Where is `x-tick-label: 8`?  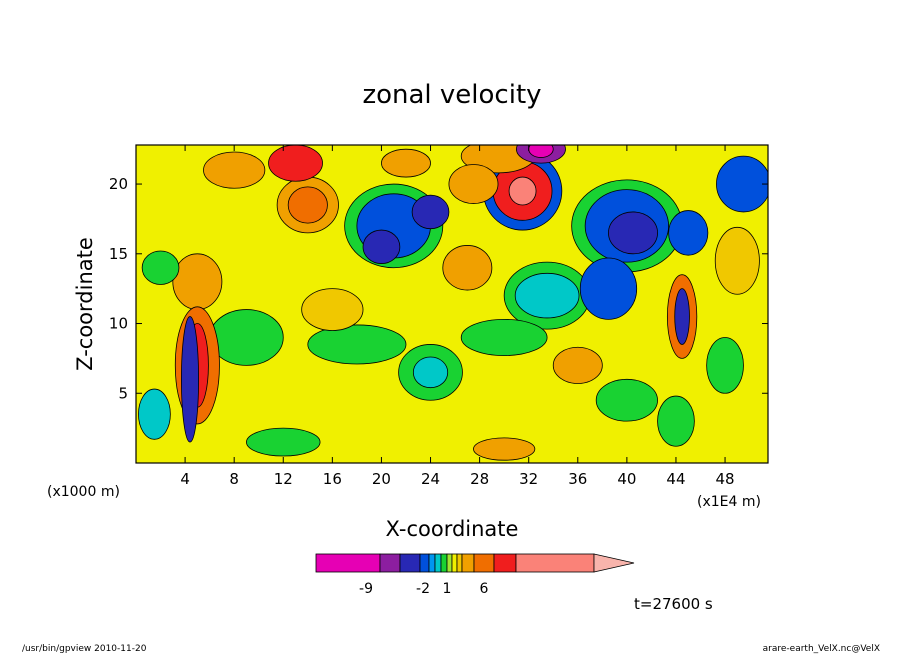
x-tick-label: 8 is located at coordinates (234, 479).